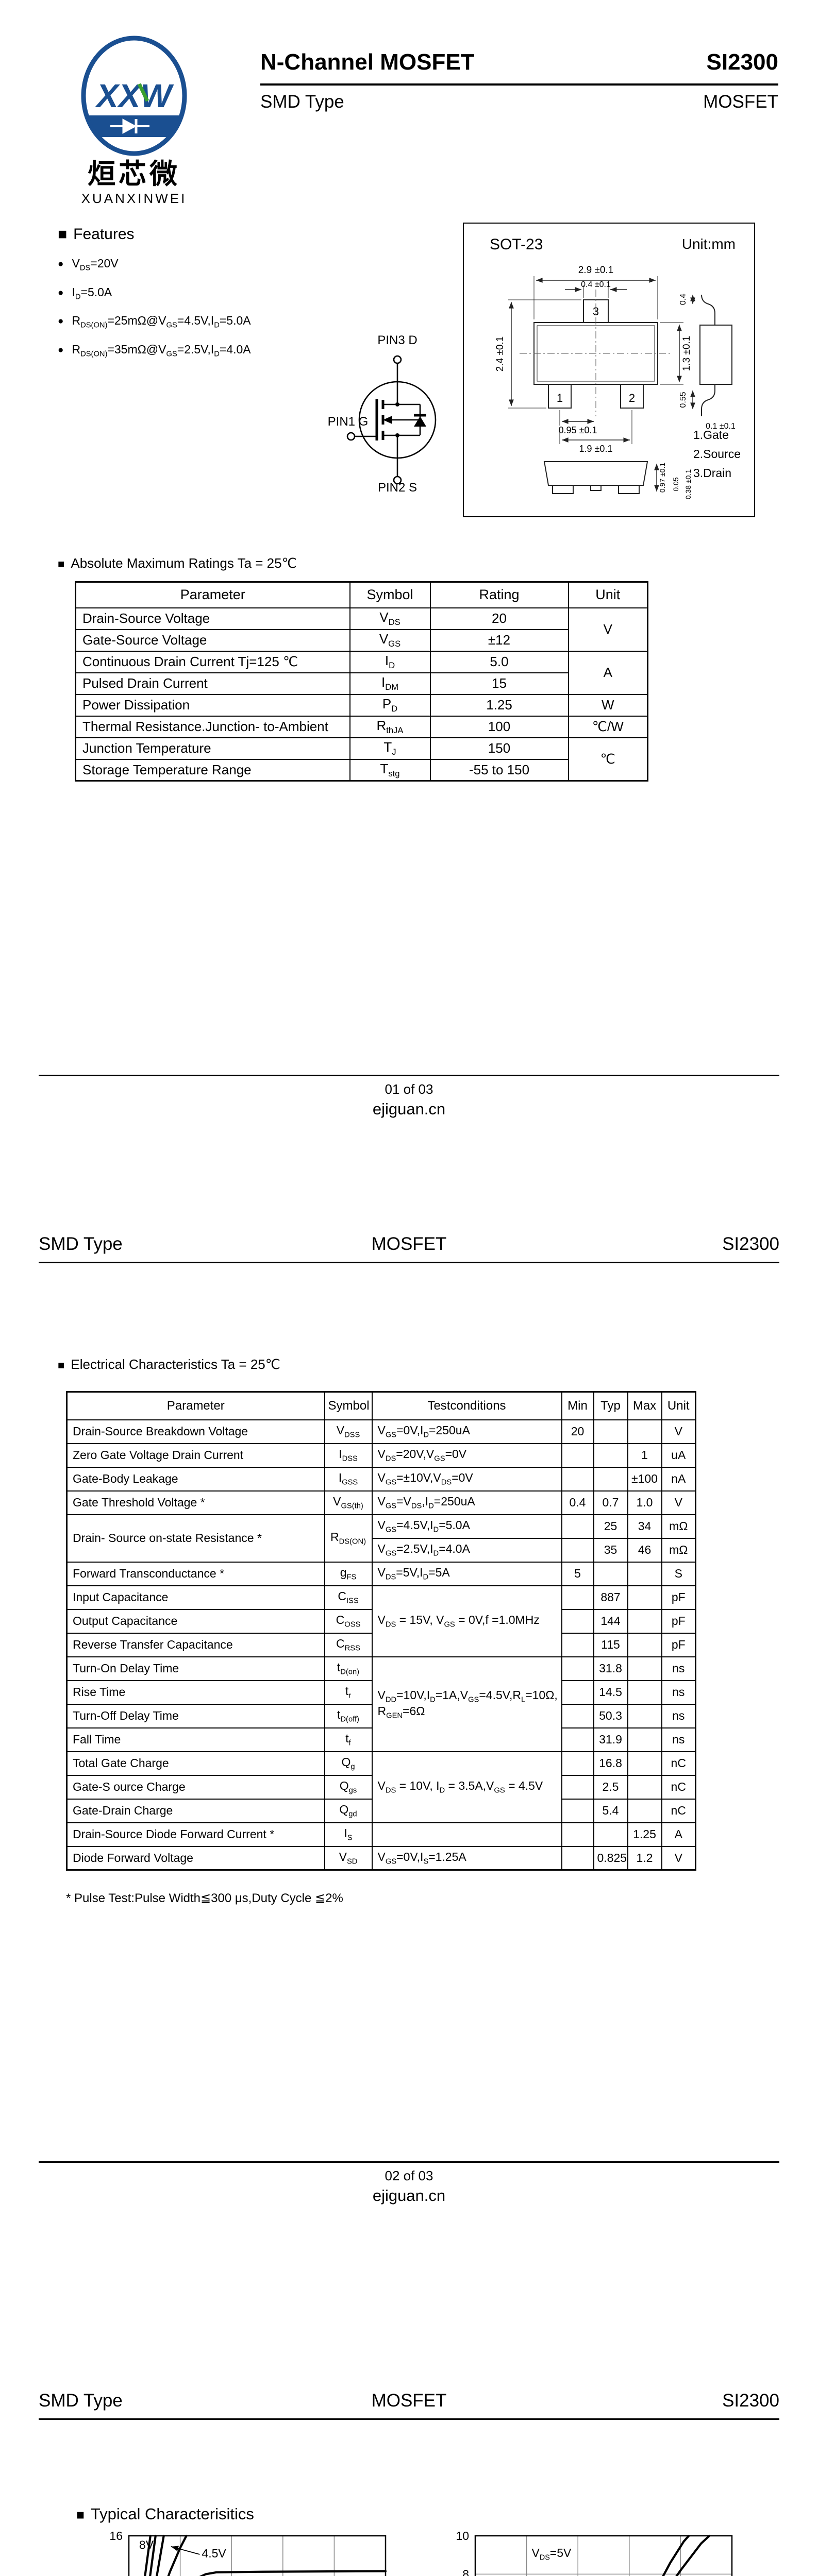  I want to click on table-row: Junction Temperature TJ 150 ℃, so click(361, 759).